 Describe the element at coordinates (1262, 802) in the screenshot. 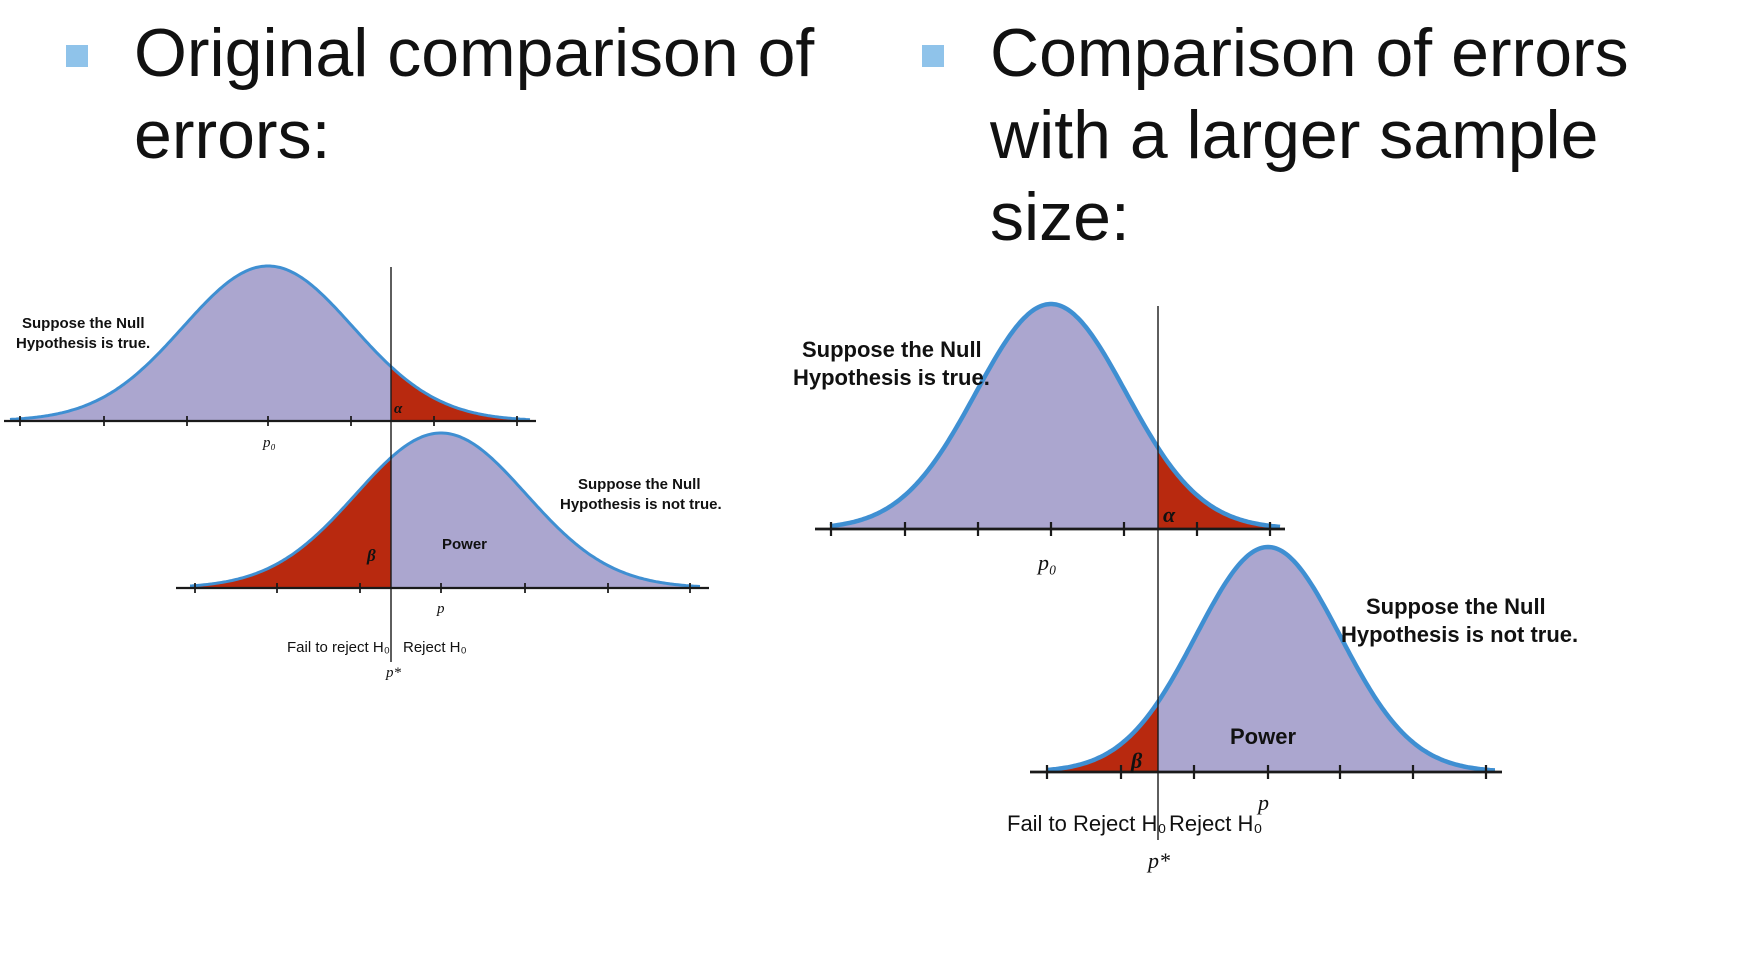

I see `right-p-label: p` at that location.